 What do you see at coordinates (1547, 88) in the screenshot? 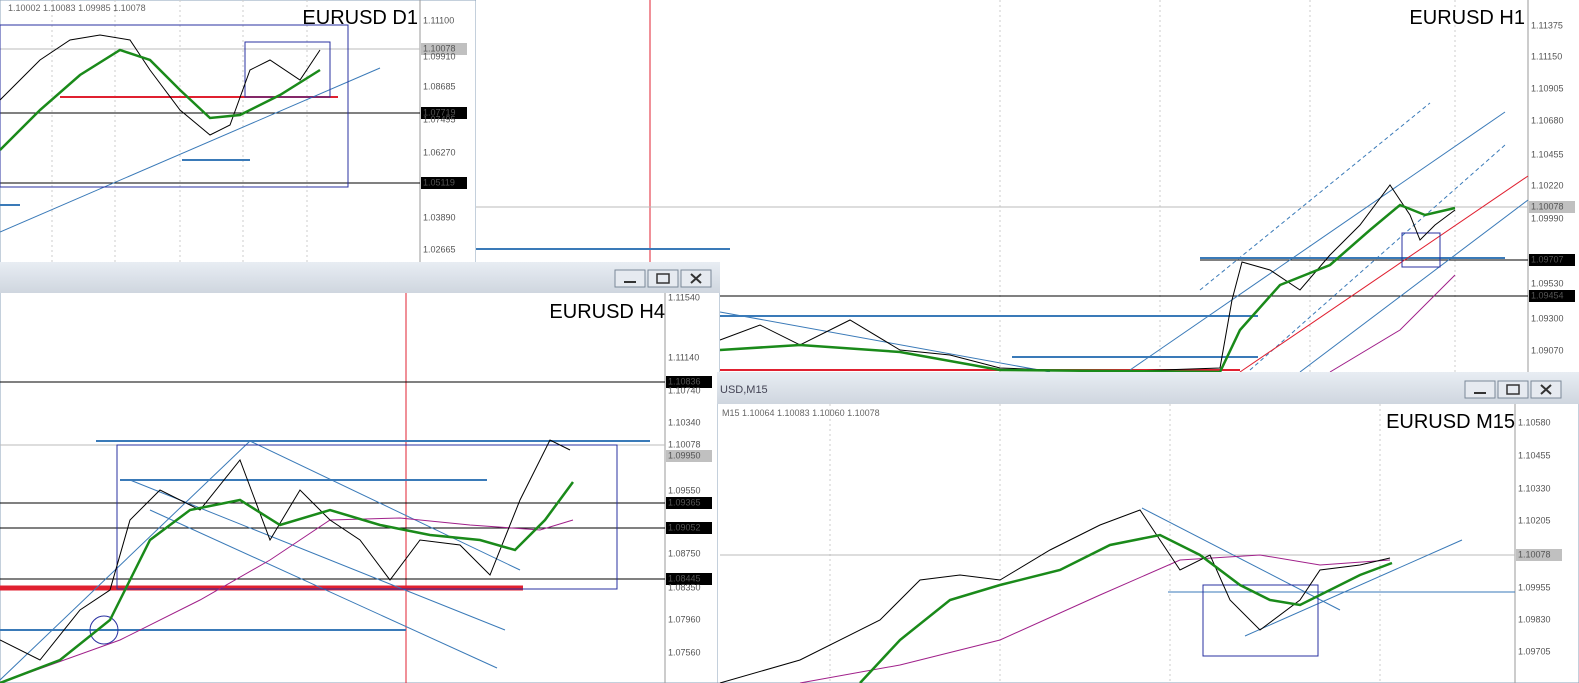
I see `price-label: 1.10905` at bounding box center [1547, 88].